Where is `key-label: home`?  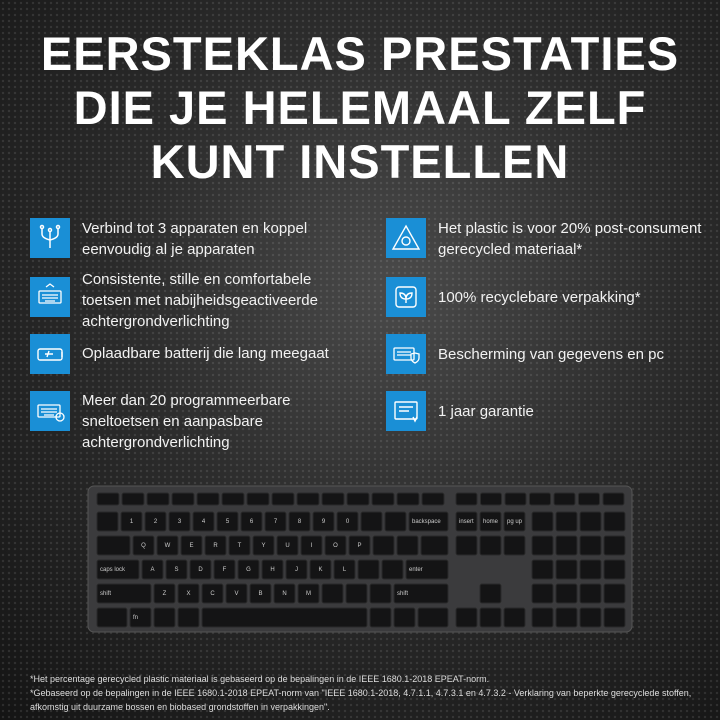
key-label: home is located at coordinates (491, 522).